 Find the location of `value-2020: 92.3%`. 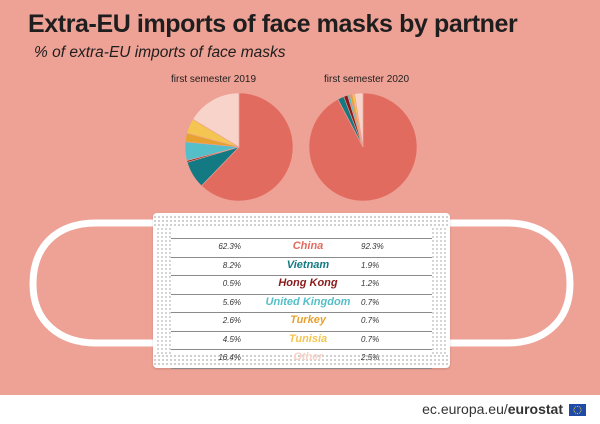

value-2020: 92.3% is located at coordinates (372, 246).